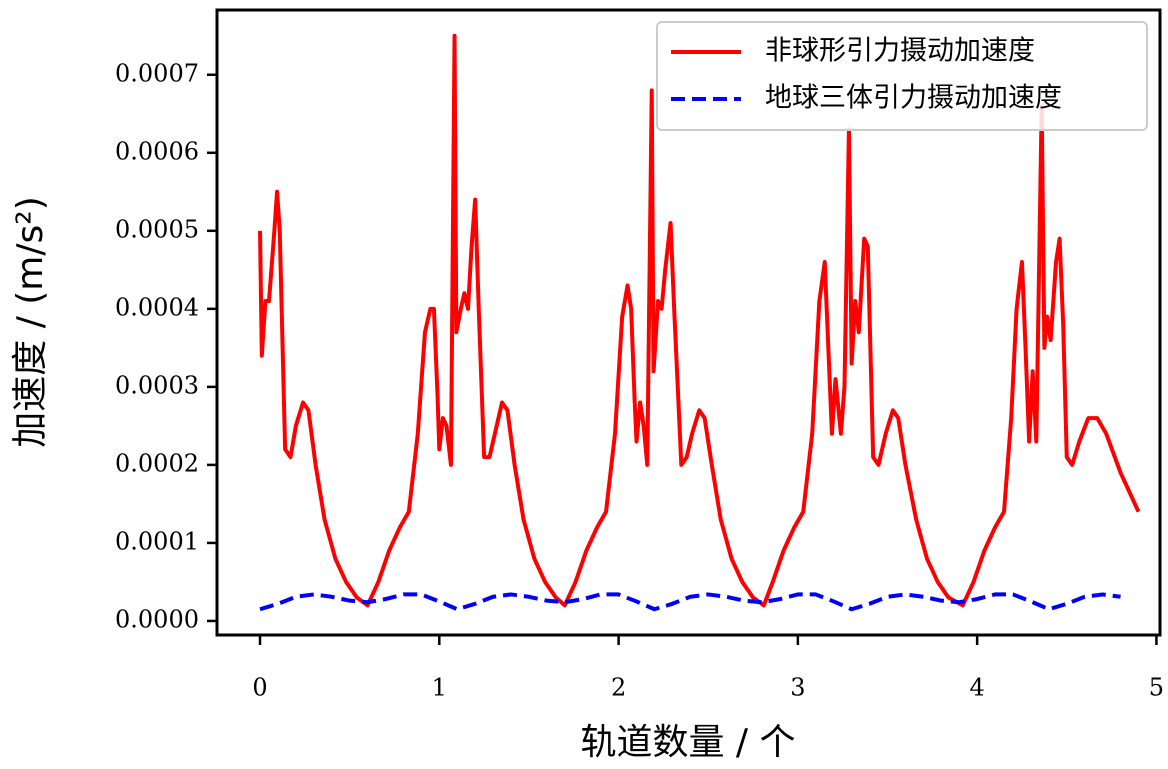 This screenshot has height=769, width=1168. I want to click on x-tick-label: 1, so click(439, 688).